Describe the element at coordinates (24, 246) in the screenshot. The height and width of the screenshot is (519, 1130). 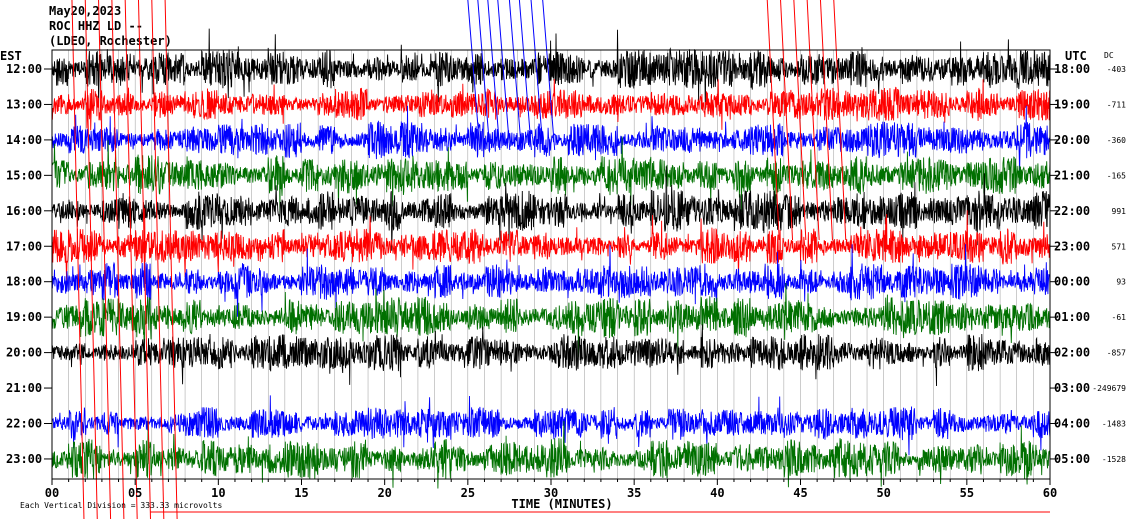
I see `est-hour-label: 17:00` at that location.